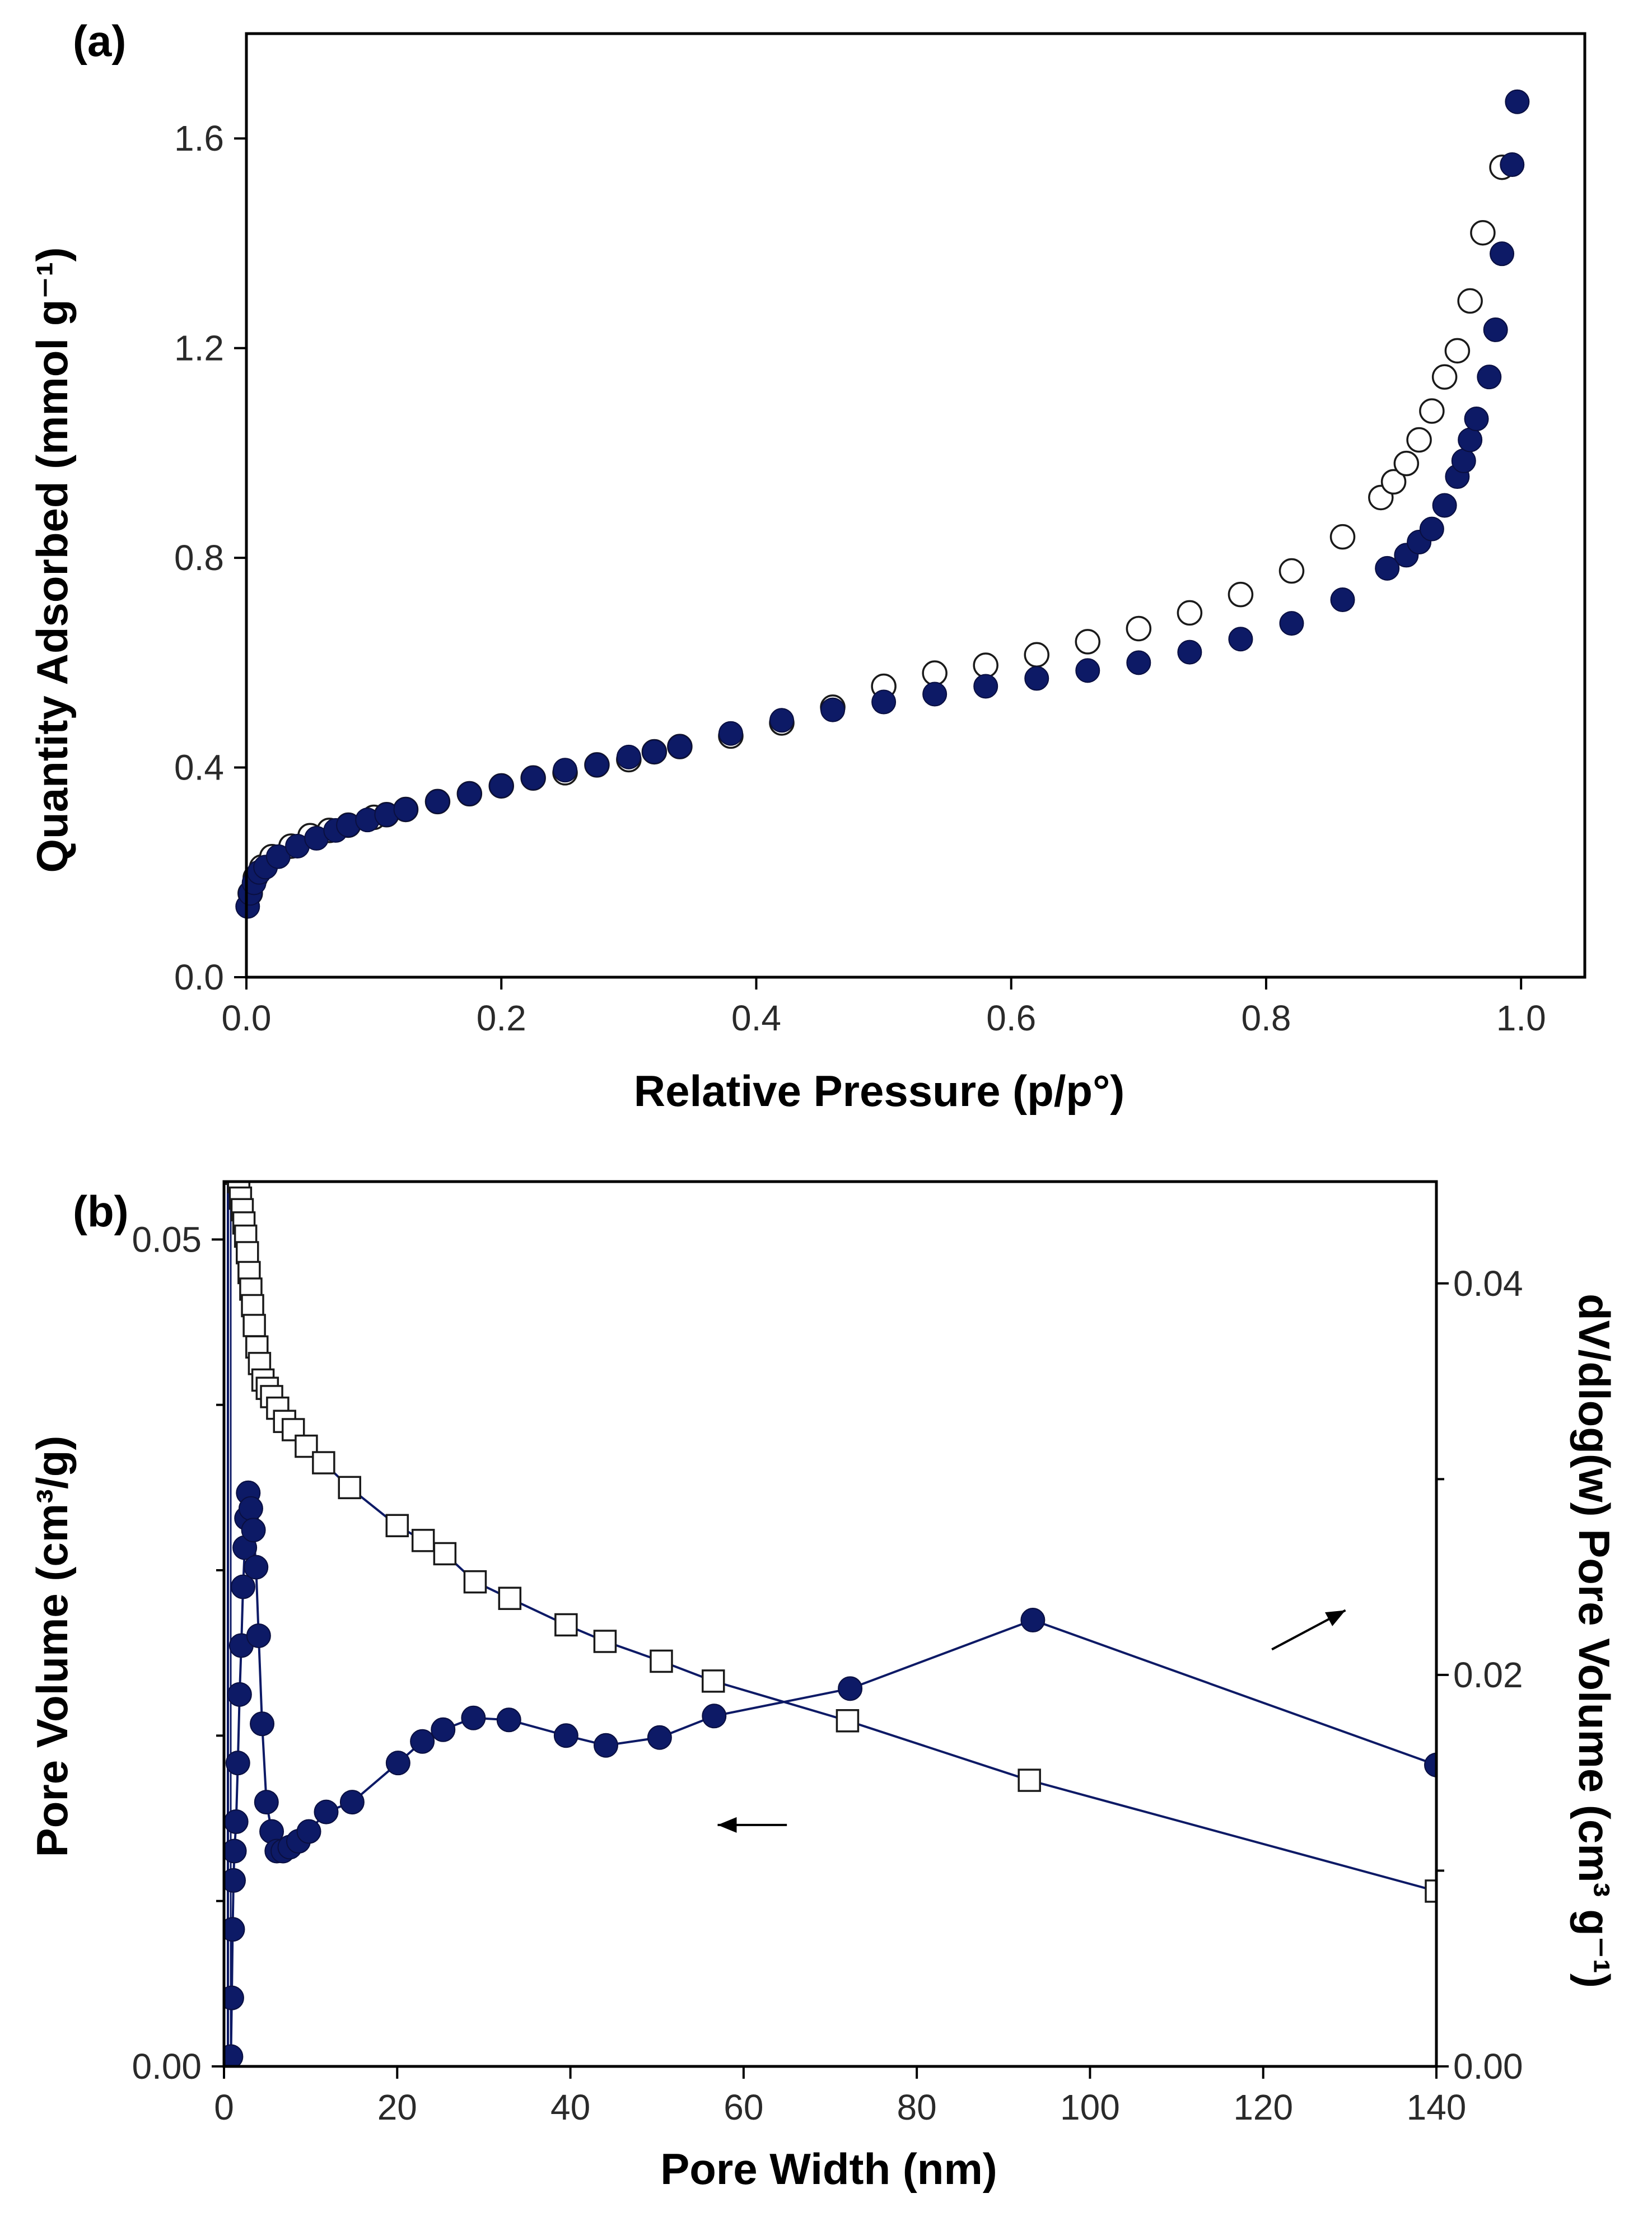  What do you see at coordinates (199, 558) in the screenshot?
I see `a-y-tick-label: 0.8` at bounding box center [199, 558].